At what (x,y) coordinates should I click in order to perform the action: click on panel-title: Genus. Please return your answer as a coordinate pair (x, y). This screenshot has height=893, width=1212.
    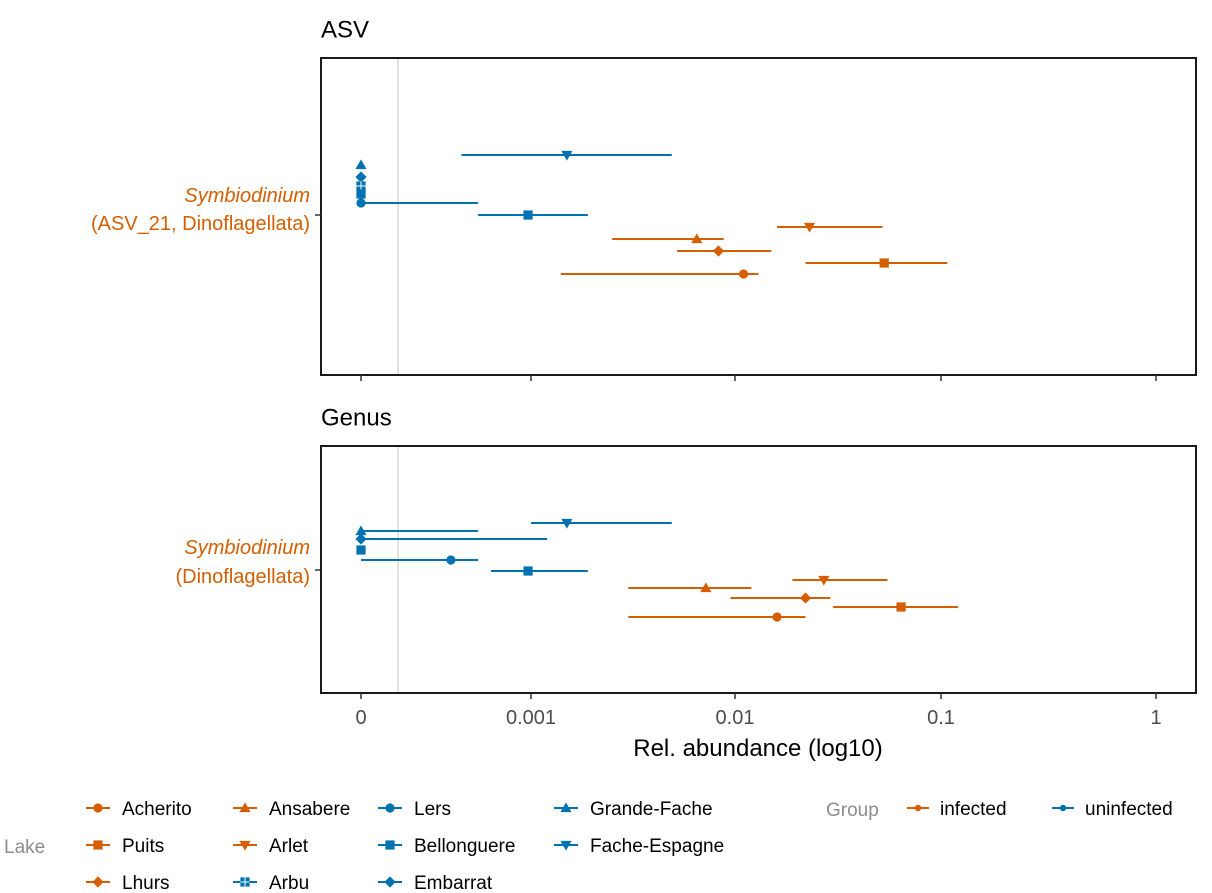
    Looking at the image, I should click on (356, 417).